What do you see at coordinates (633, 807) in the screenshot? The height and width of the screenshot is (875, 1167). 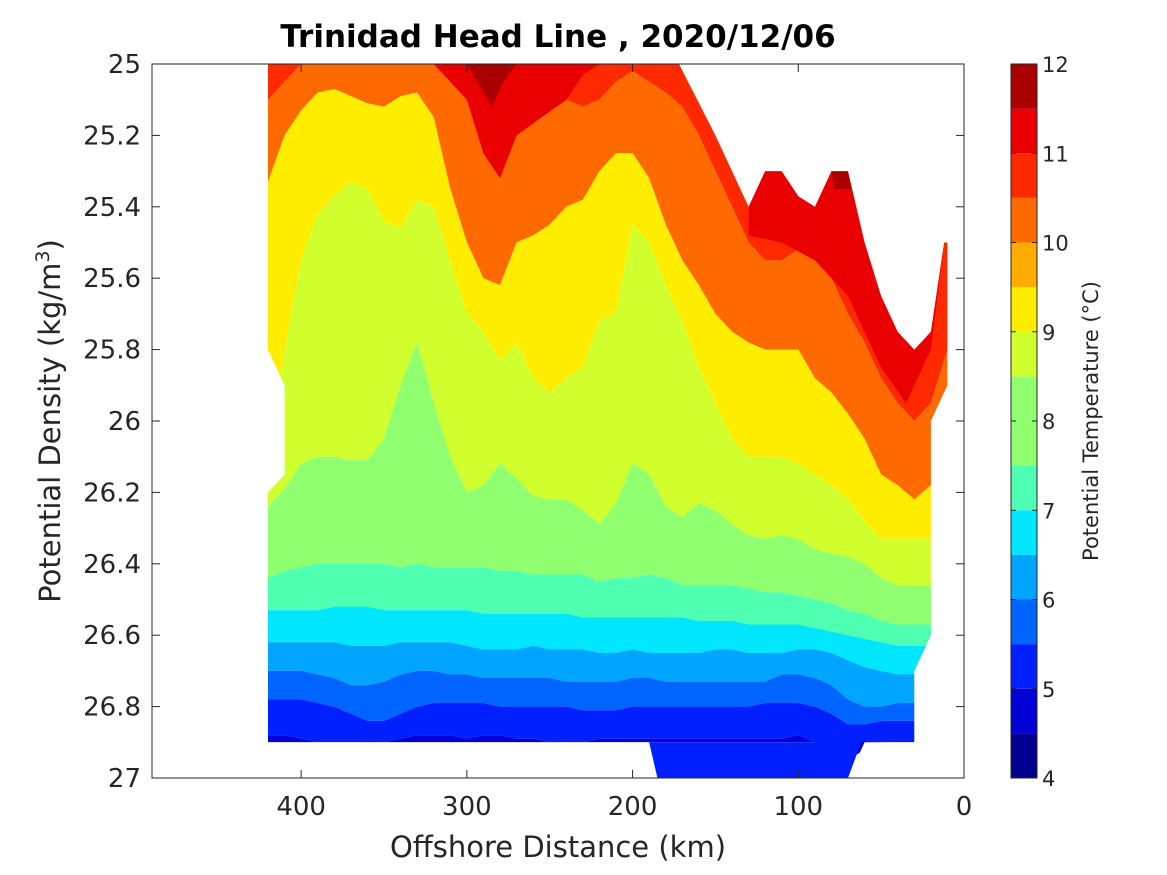 I see `x-tick-label: 200` at bounding box center [633, 807].